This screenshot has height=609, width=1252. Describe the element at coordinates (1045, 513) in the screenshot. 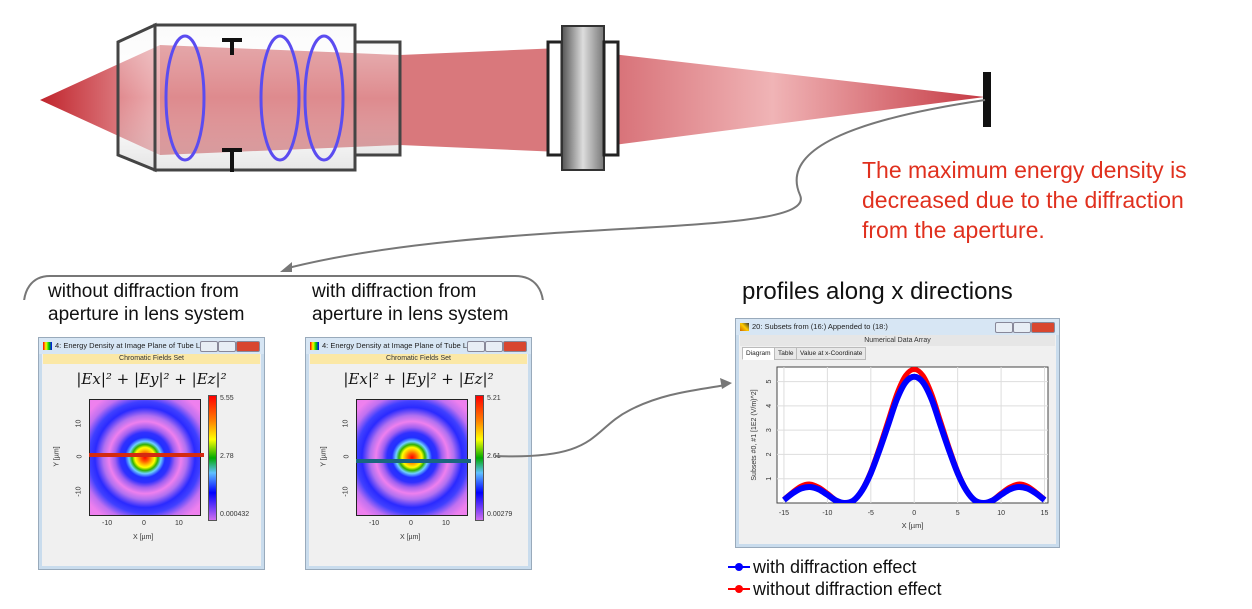

I see `x-tick-label: 15` at that location.